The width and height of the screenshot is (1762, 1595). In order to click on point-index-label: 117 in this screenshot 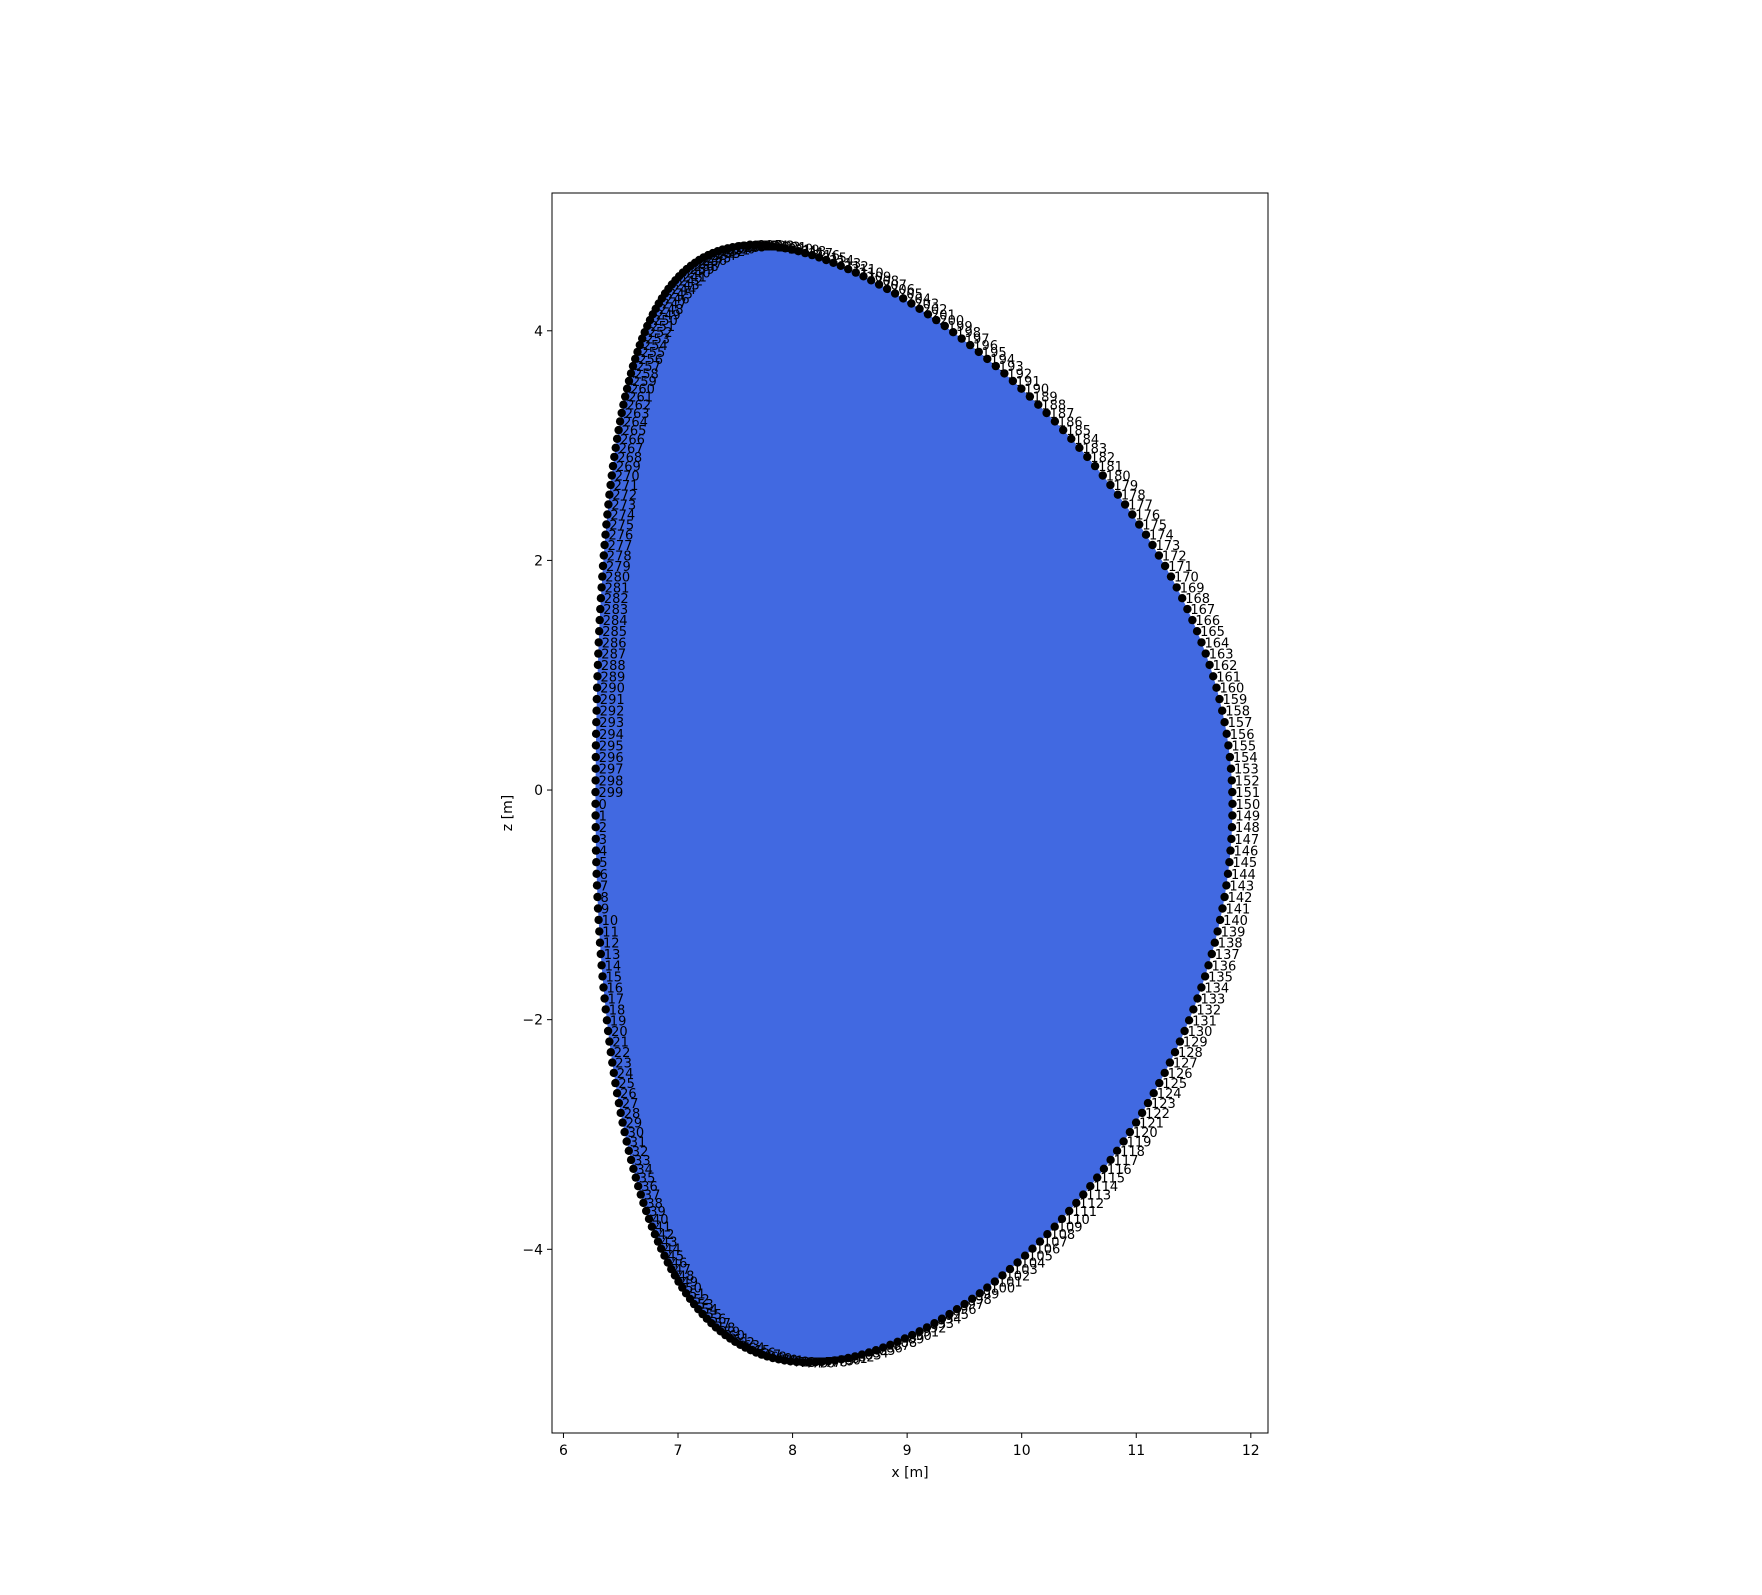, I will do `click(1126, 1161)`.